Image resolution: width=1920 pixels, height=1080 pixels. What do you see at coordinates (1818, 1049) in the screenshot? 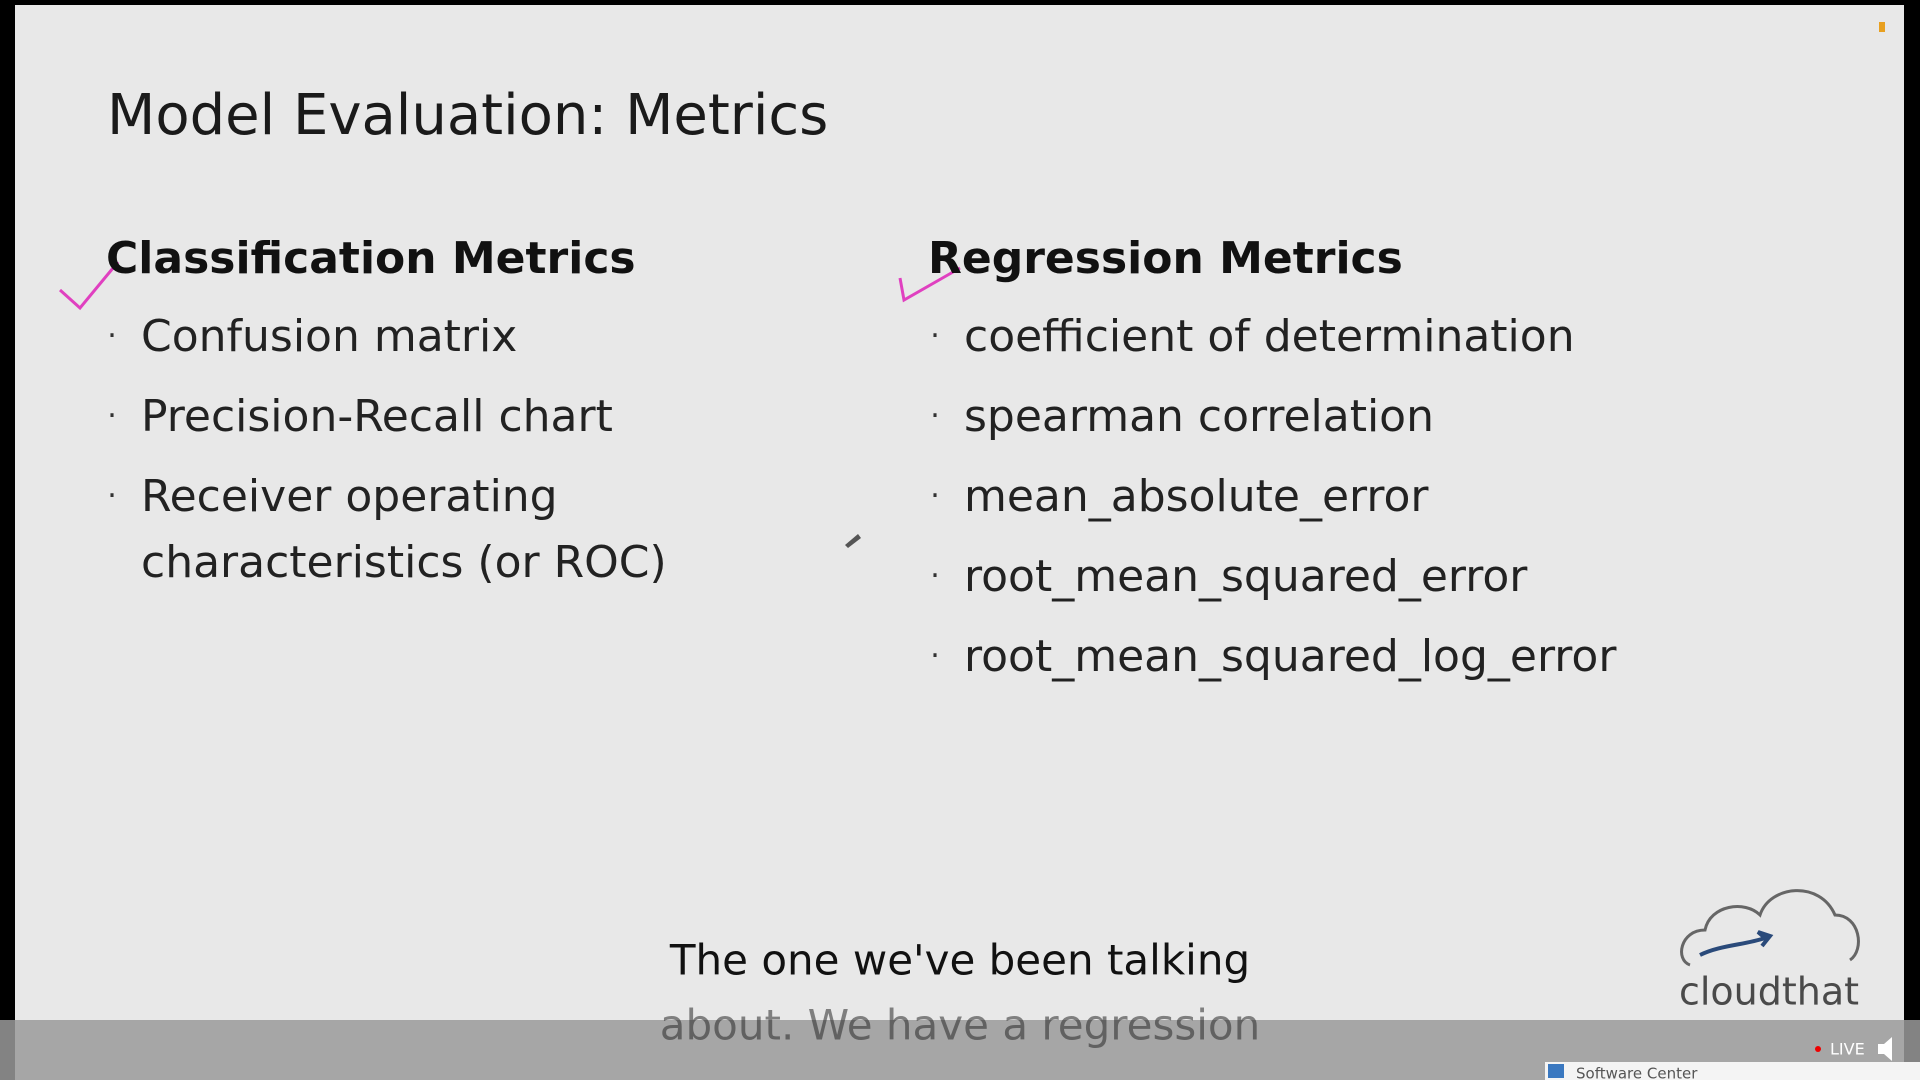
I see `live-dot` at bounding box center [1818, 1049].